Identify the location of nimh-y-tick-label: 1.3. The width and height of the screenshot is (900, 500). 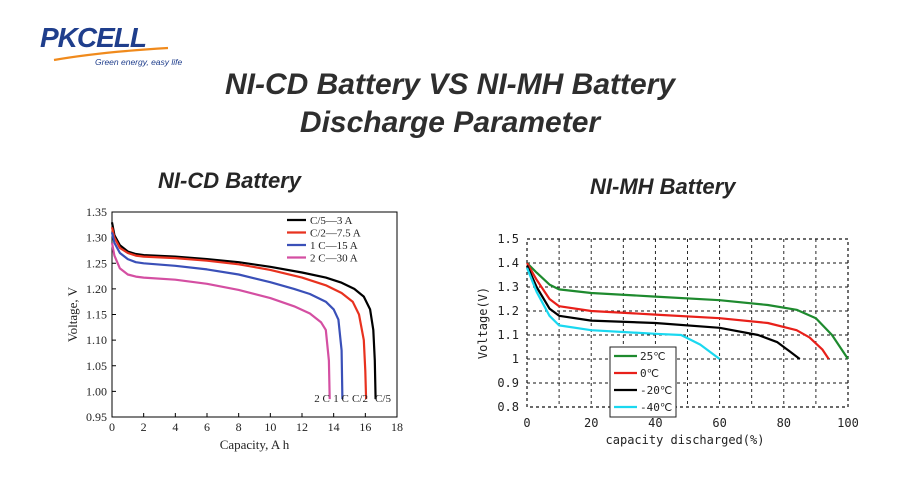
(508, 287).